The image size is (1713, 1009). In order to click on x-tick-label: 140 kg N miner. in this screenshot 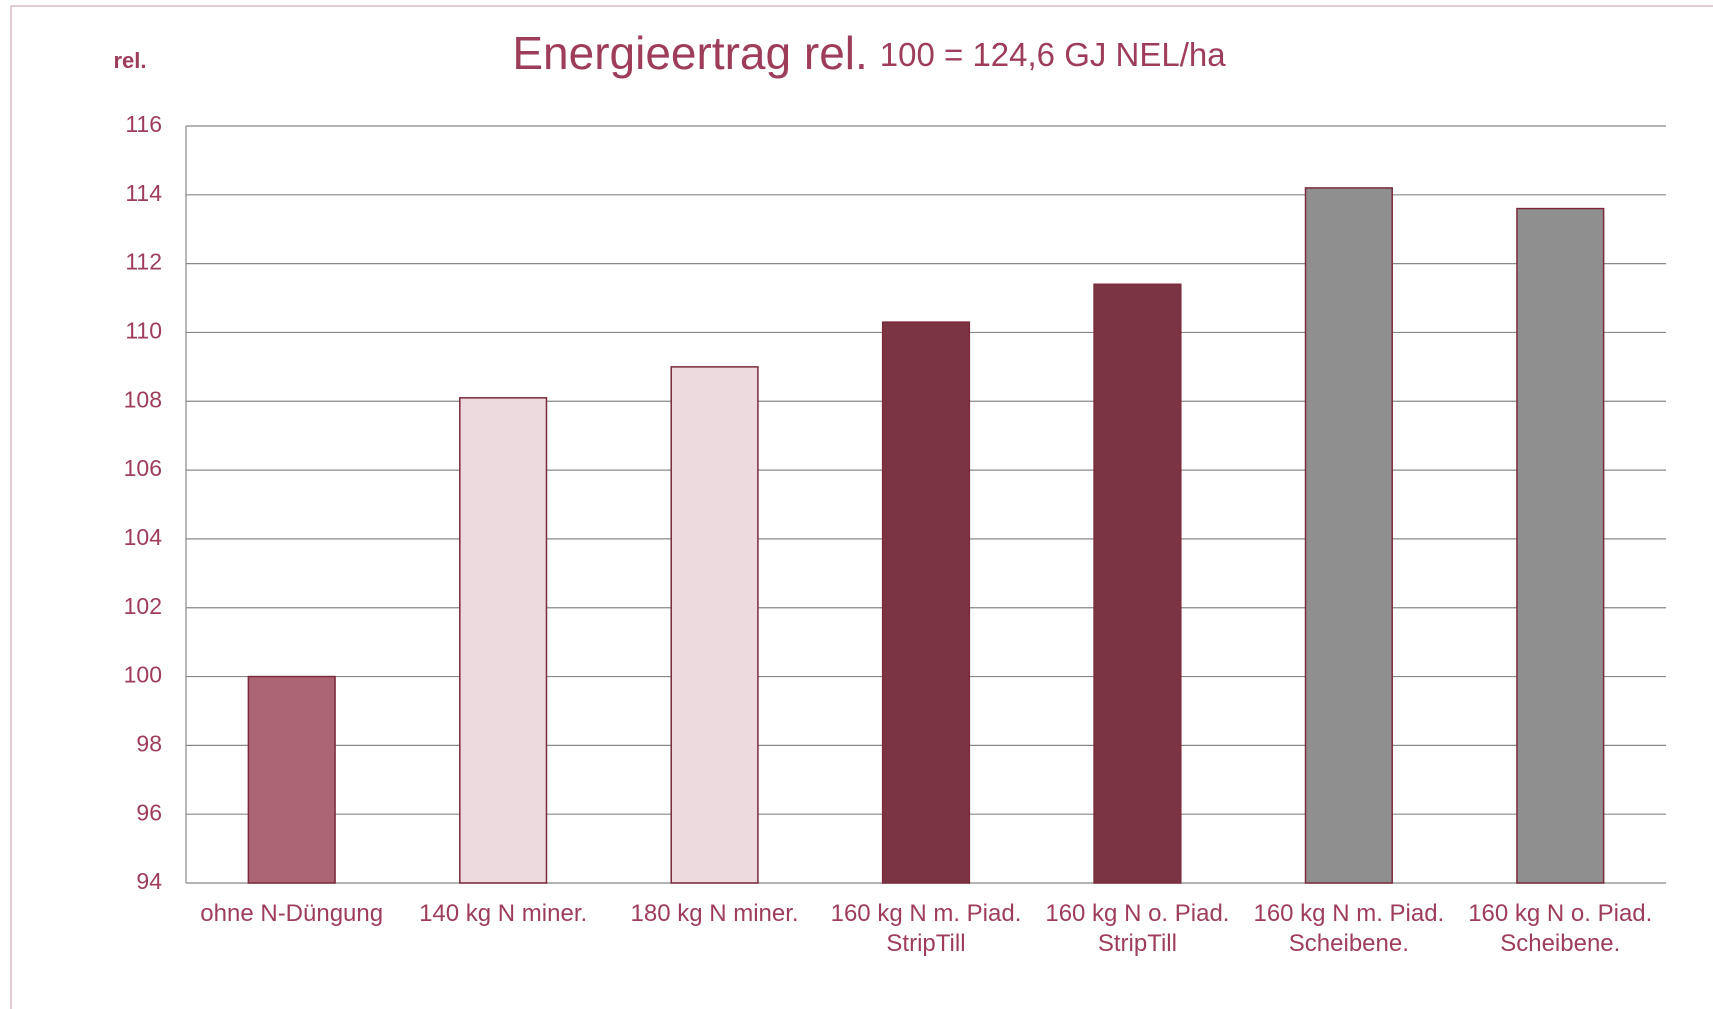, I will do `click(503, 913)`.